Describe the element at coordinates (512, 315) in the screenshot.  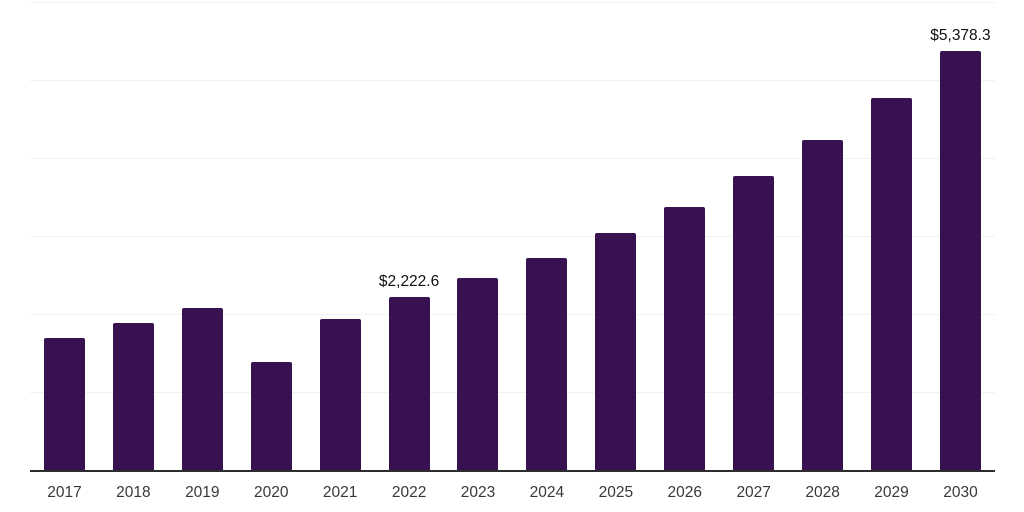
I see `gridline-2000` at that location.